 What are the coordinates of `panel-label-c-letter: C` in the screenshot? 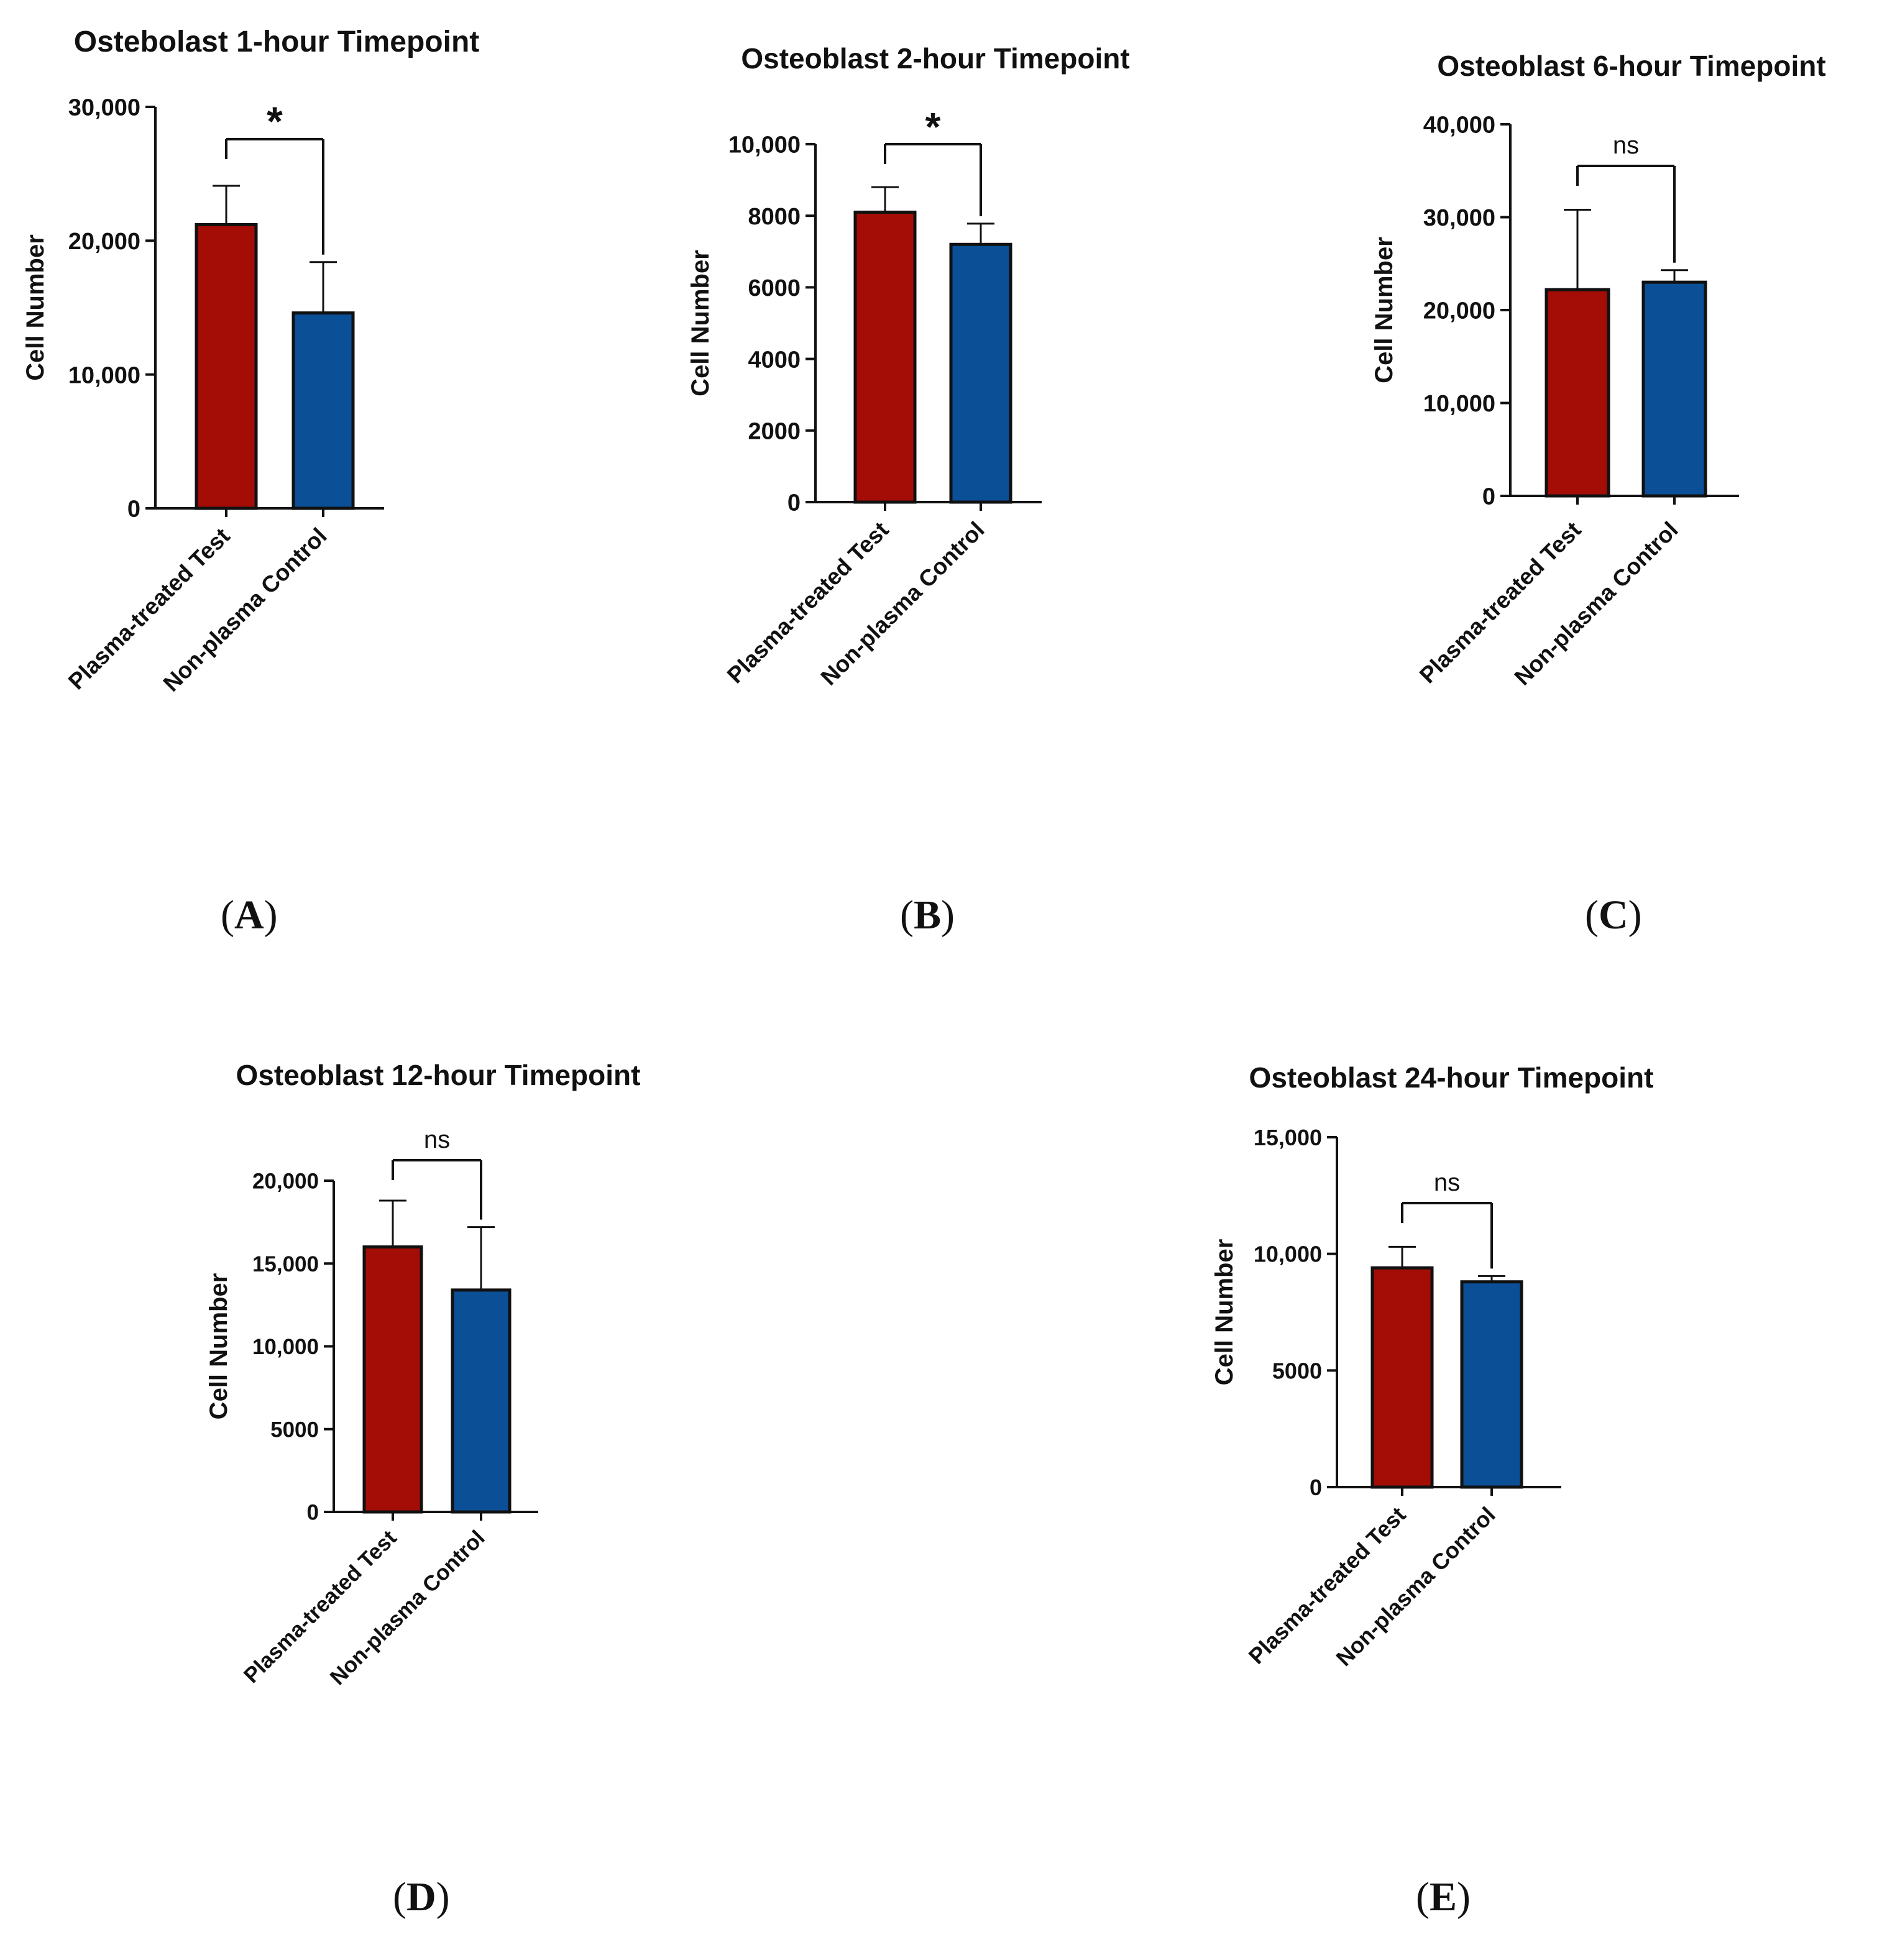 It's located at (1613, 915).